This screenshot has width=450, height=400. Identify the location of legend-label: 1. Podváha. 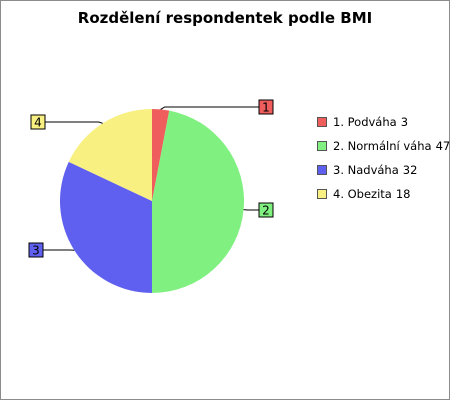
(365, 122).